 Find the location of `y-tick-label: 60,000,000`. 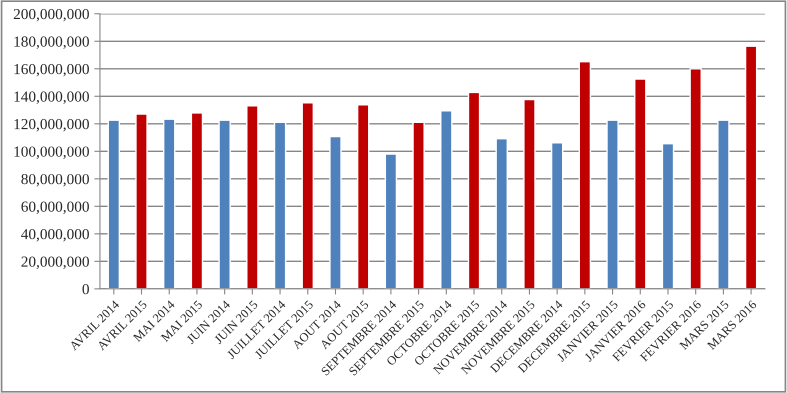

y-tick-label: 60,000,000 is located at coordinates (55, 207).